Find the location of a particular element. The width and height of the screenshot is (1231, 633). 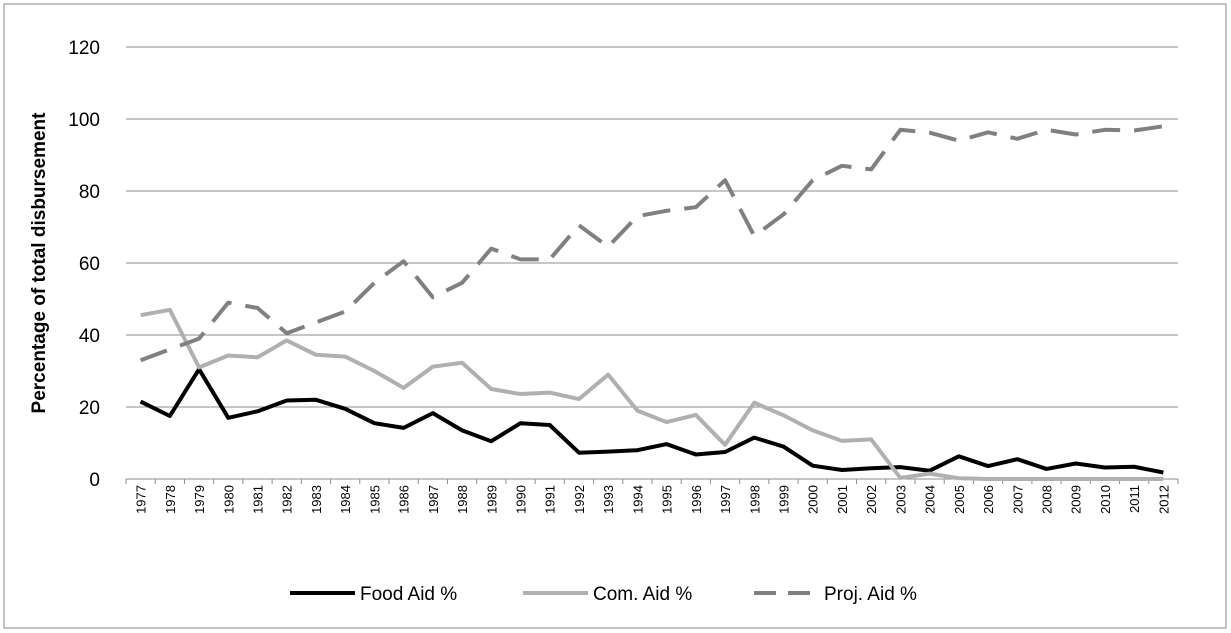

x-tick-label: 2010 is located at coordinates (1105, 499).